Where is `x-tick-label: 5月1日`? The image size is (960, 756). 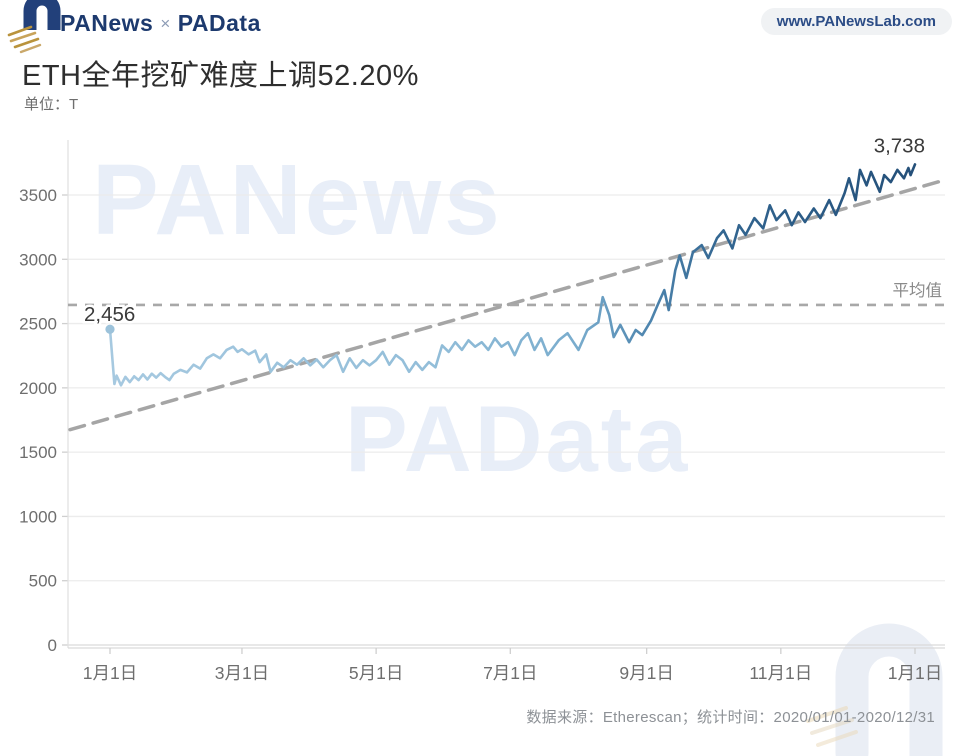
x-tick-label: 5月1日 is located at coordinates (376, 673).